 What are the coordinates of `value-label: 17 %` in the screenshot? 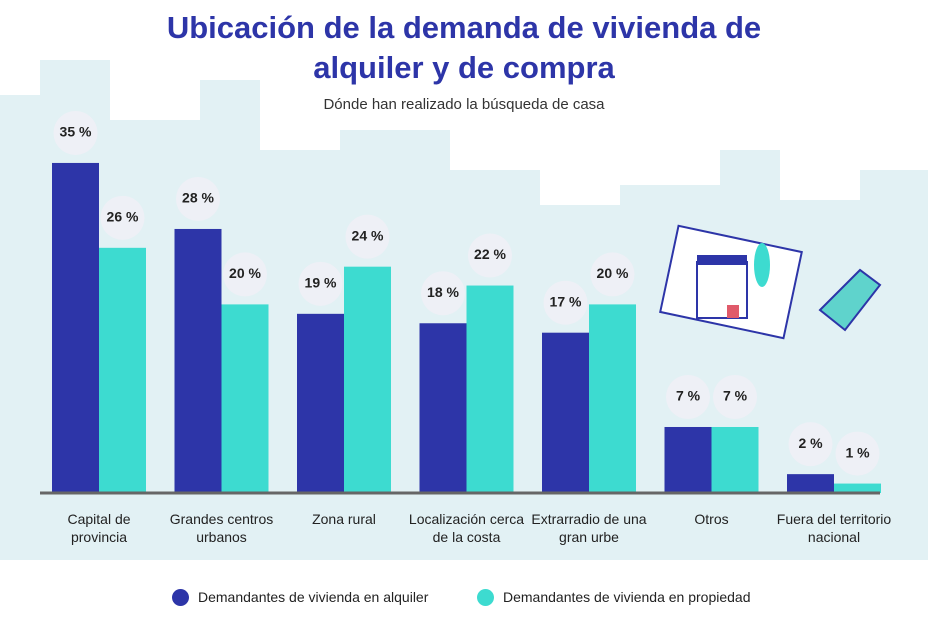 It's located at (566, 301).